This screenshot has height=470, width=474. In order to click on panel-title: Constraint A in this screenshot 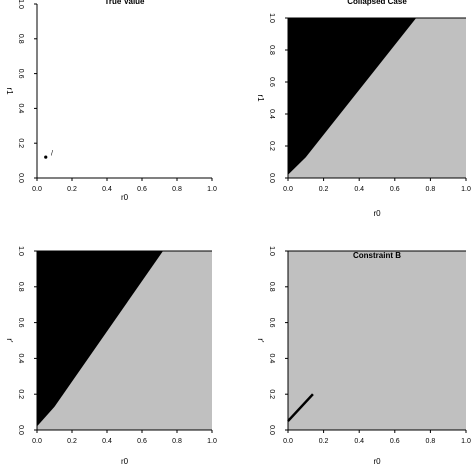, I will do `click(125, 255)`.